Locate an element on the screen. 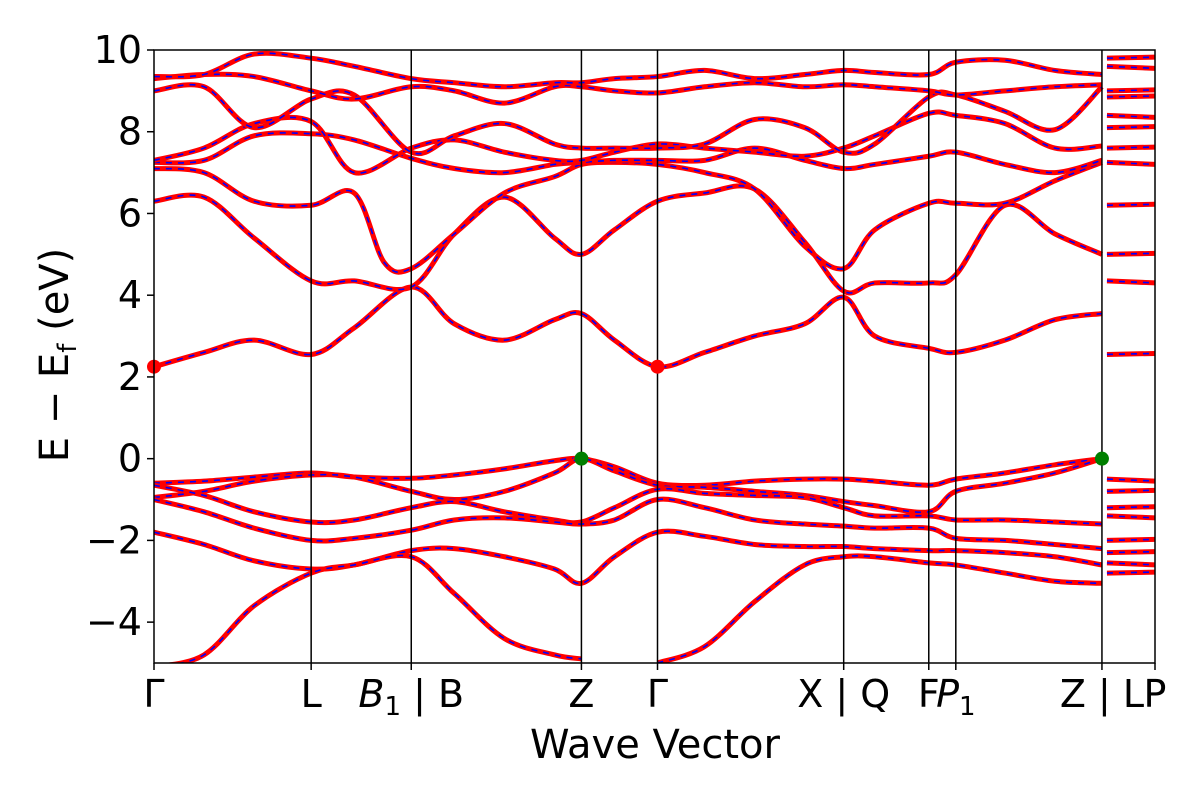  y-axis-label: E − Ef (eV) is located at coordinates (57, 355).